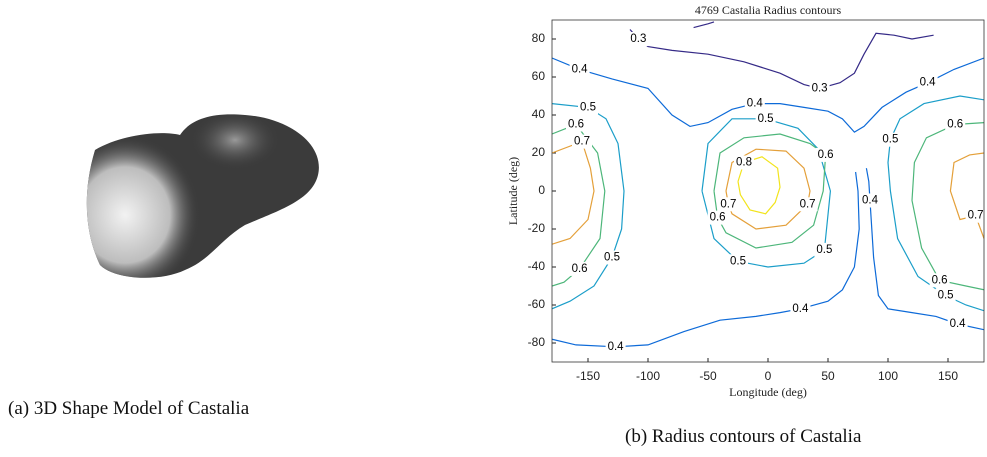 The image size is (987, 457). Describe the element at coordinates (539, 76) in the screenshot. I see `y-tick-label: 60` at that location.